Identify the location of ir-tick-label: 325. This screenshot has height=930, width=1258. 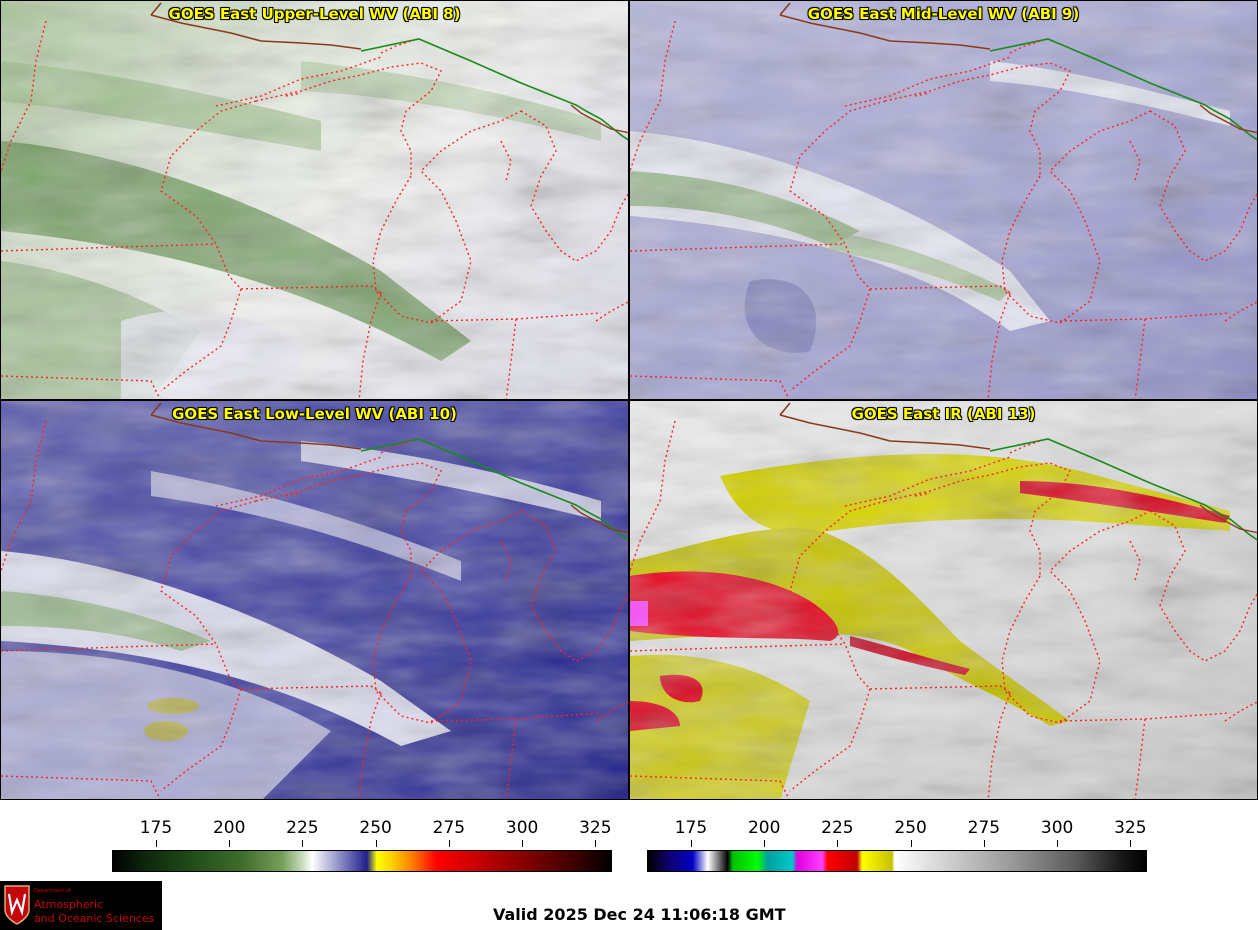
(1130, 828).